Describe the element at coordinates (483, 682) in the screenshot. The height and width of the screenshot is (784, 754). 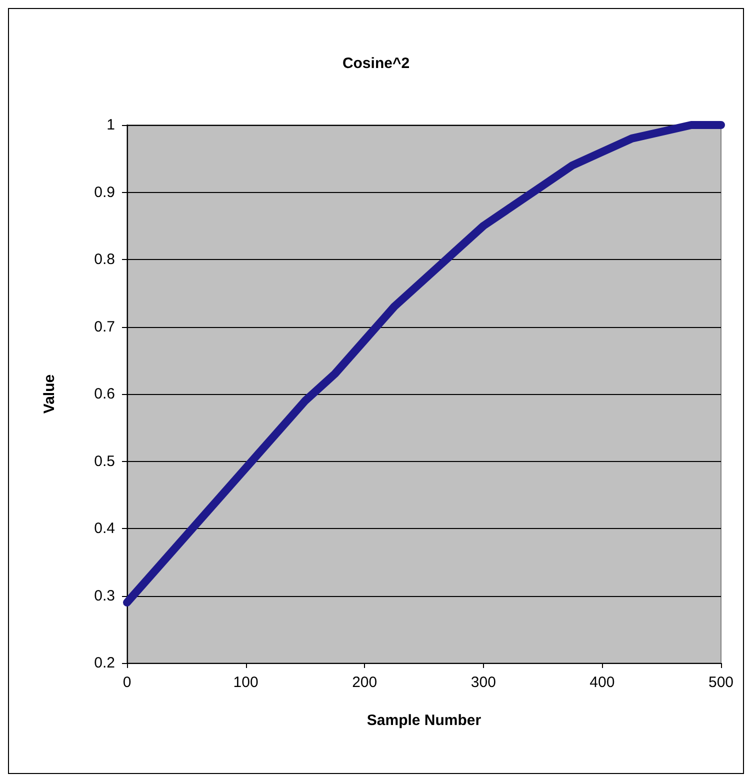
I see `x-tick-label: 300` at that location.